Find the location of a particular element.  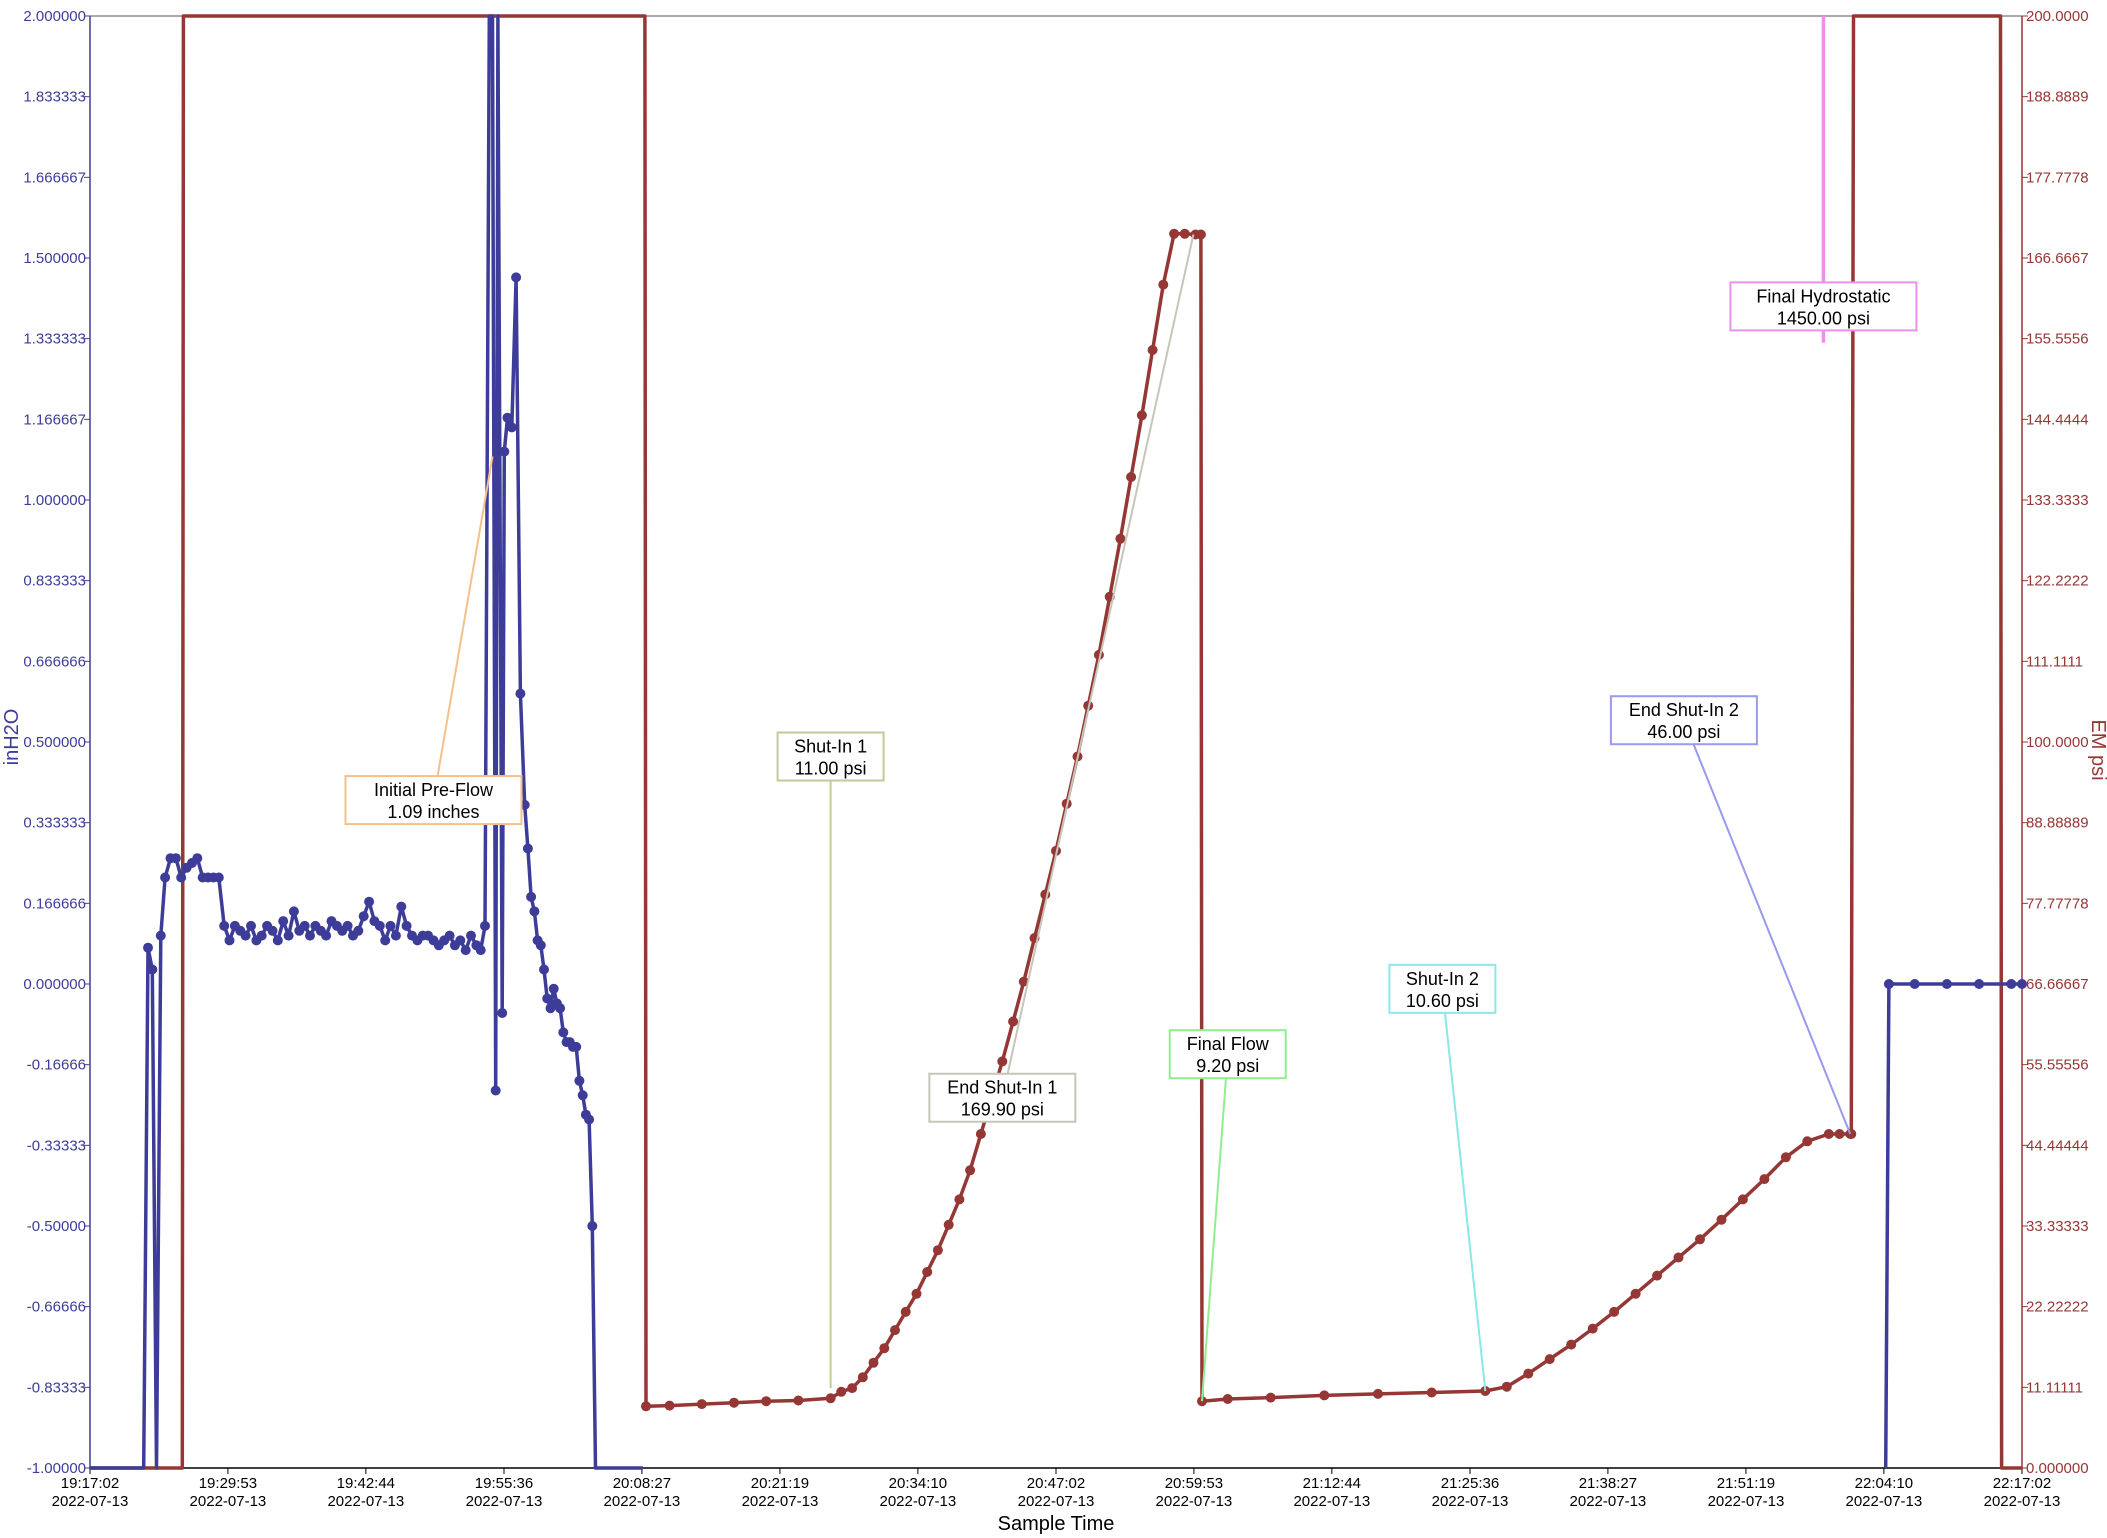

right-tick-label: 177.7778 is located at coordinates (2057, 177).